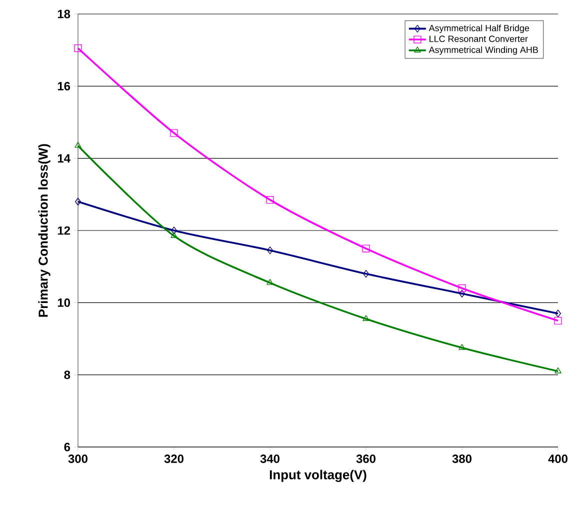 This screenshot has width=577, height=527. What do you see at coordinates (78, 459) in the screenshot?
I see `x-tick-label: 300` at bounding box center [78, 459].